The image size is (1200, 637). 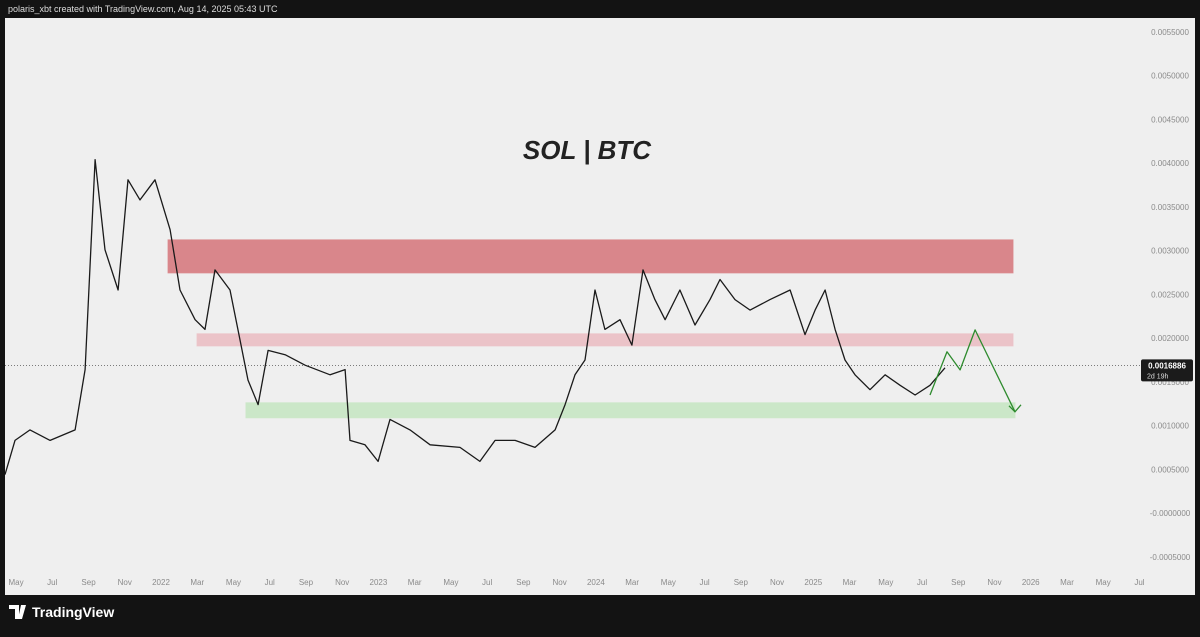 What do you see at coordinates (161, 582) in the screenshot?
I see `x-tick-label: 2022` at bounding box center [161, 582].